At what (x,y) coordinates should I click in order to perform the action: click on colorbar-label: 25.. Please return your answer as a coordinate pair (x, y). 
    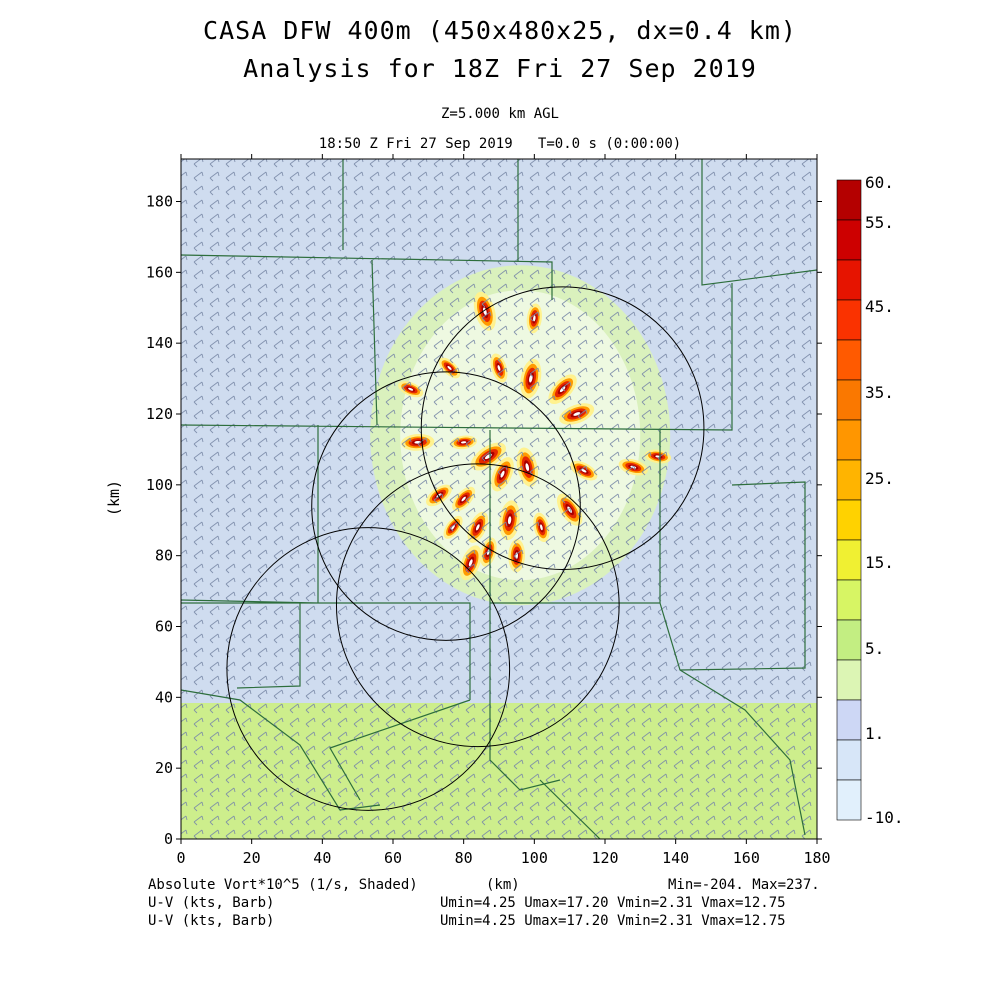
    Looking at the image, I should click on (879, 478).